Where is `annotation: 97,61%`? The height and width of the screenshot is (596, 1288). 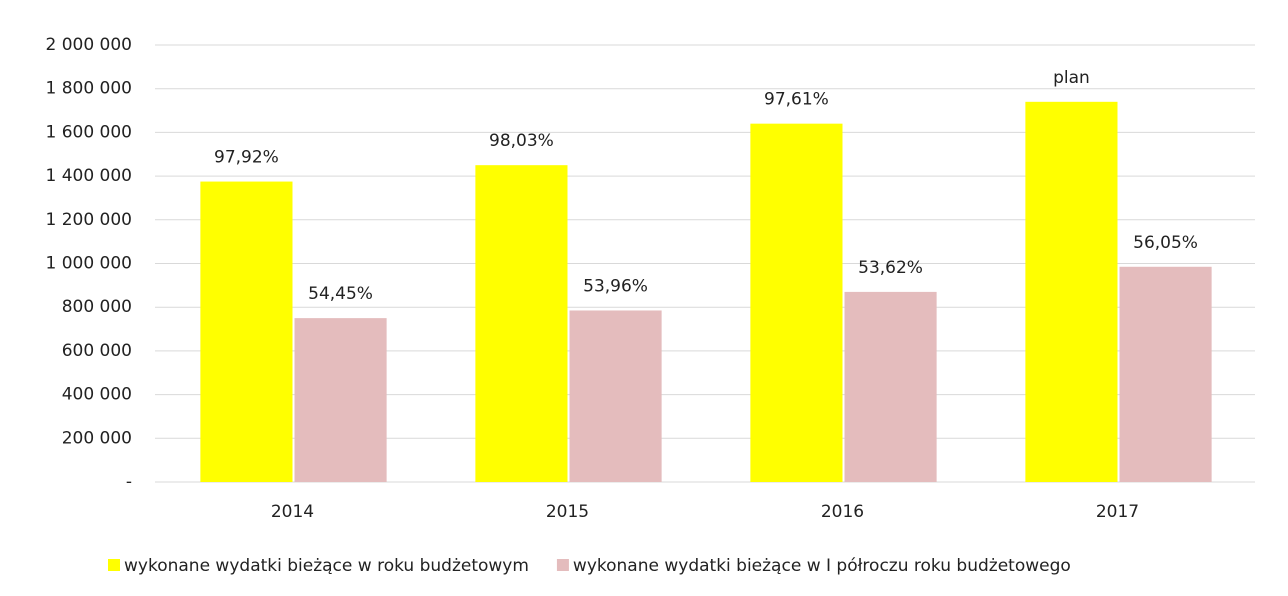 annotation: 97,61% is located at coordinates (796, 100).